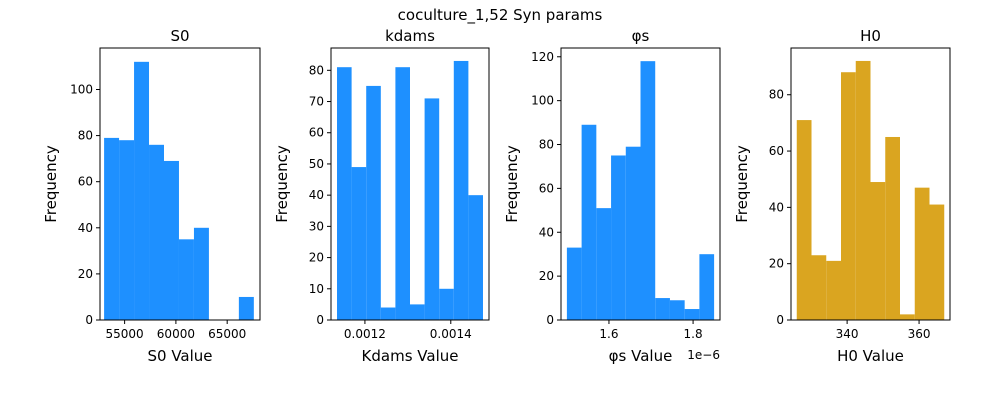 This screenshot has height=400, width=1000. I want to click on x-axis-label: H0 Value, so click(870, 356).